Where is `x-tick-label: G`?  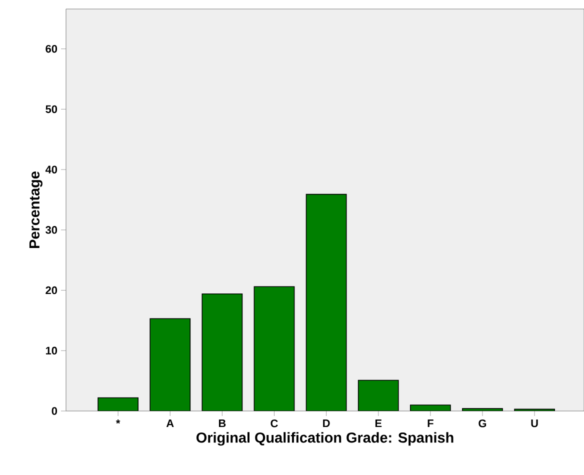 x-tick-label: G is located at coordinates (482, 424).